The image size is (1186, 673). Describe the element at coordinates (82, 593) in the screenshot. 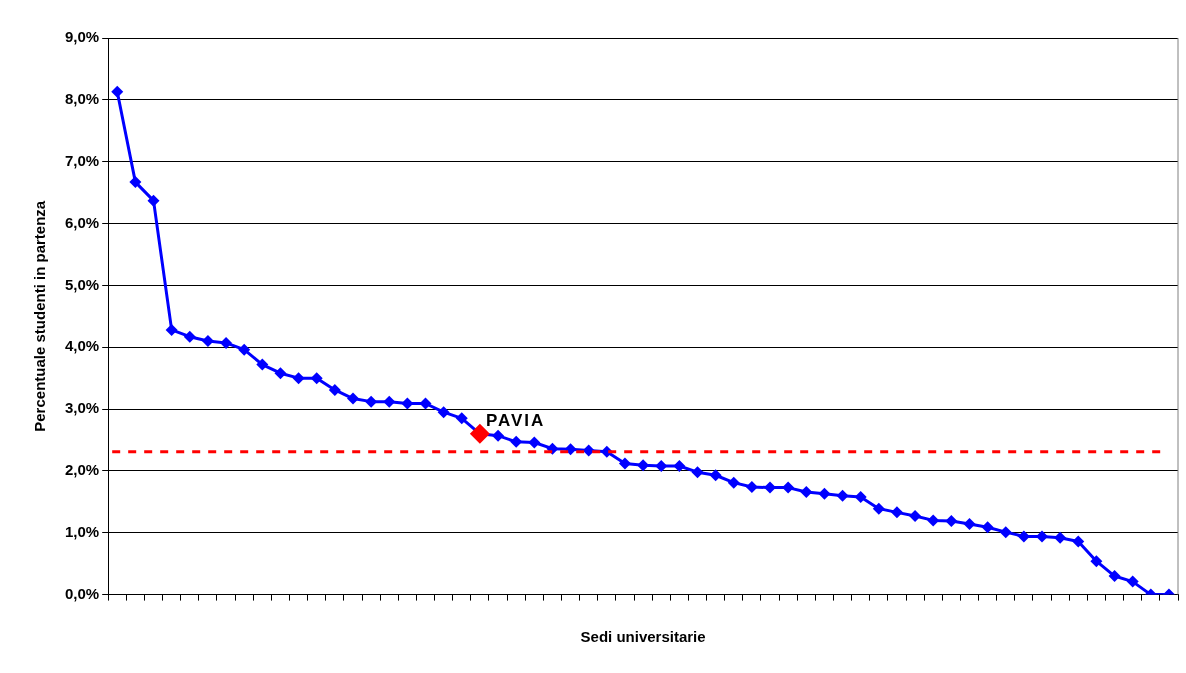

I see `y-tick-label: 0,0%` at that location.